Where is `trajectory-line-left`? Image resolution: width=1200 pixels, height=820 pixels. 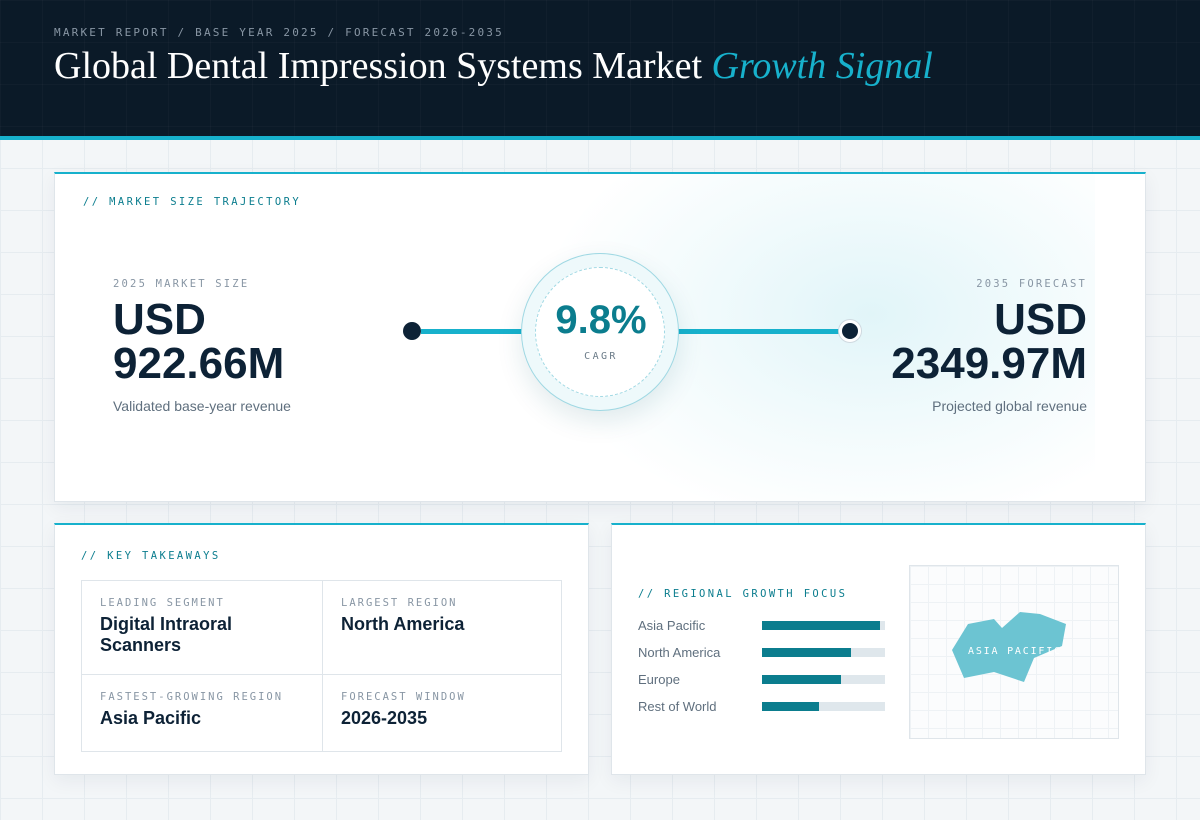 trajectory-line-left is located at coordinates (473, 331).